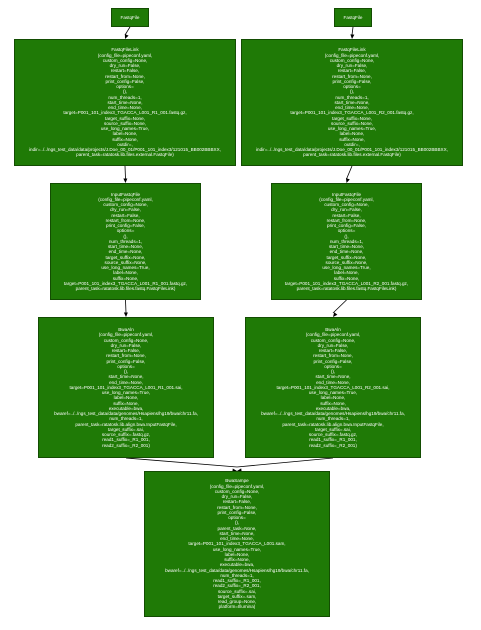 The width and height of the screenshot is (481, 630). Describe the element at coordinates (126, 36) in the screenshot. I see `arrowhead-icon` at that location.